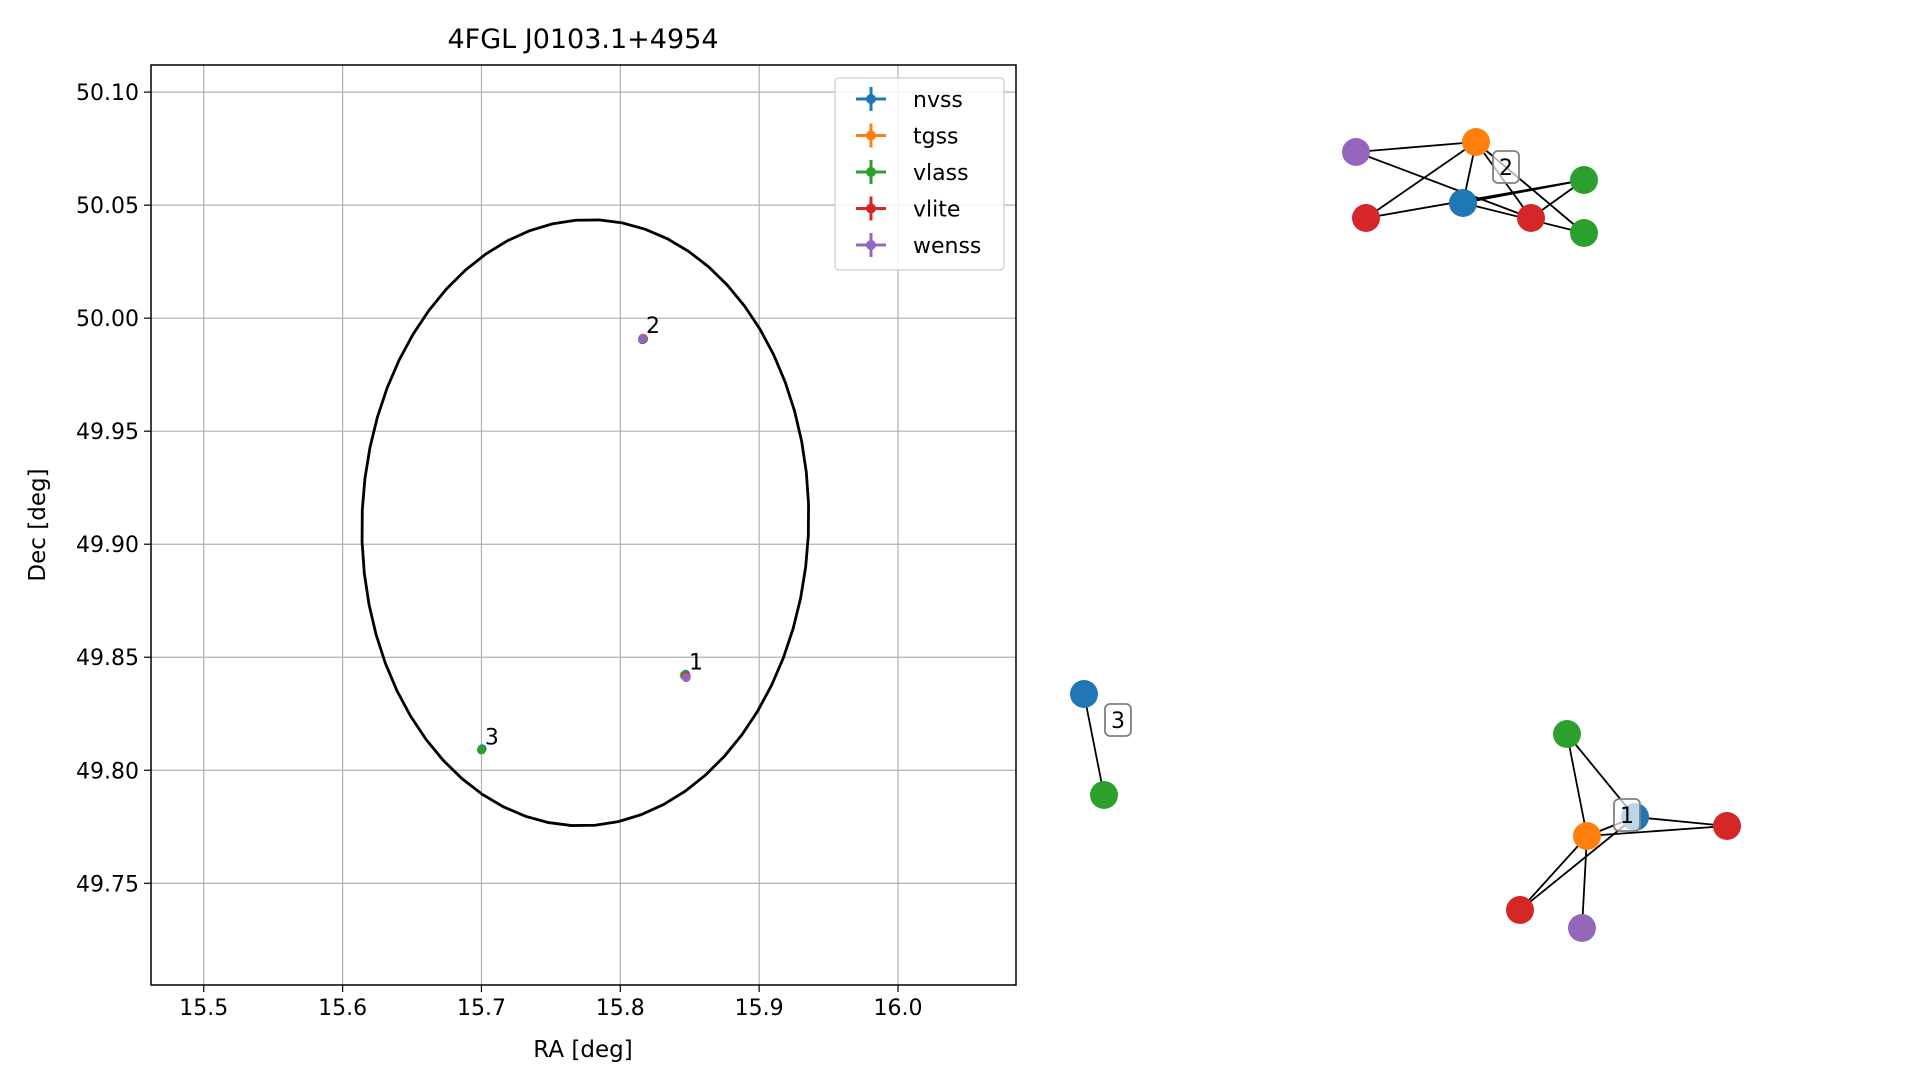 This screenshot has height=1080, width=1919. Describe the element at coordinates (550, 1003) in the screenshot. I see `x-axis-ticks: 15.5 15.6 15.7 15.8 15.9 16.0` at that location.